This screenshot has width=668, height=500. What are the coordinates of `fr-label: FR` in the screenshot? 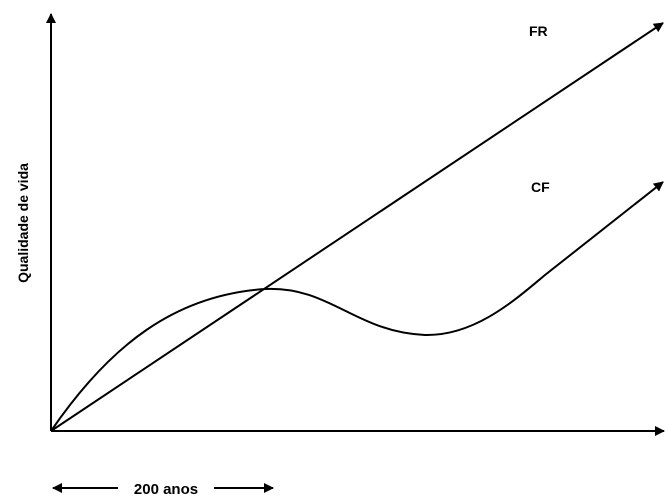 It's located at (538, 31).